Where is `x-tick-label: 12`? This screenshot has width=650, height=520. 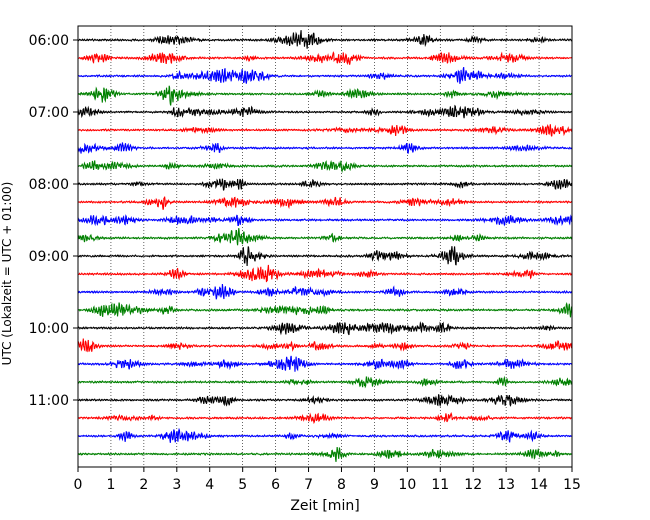
x-tick-label: 12 is located at coordinates (473, 485).